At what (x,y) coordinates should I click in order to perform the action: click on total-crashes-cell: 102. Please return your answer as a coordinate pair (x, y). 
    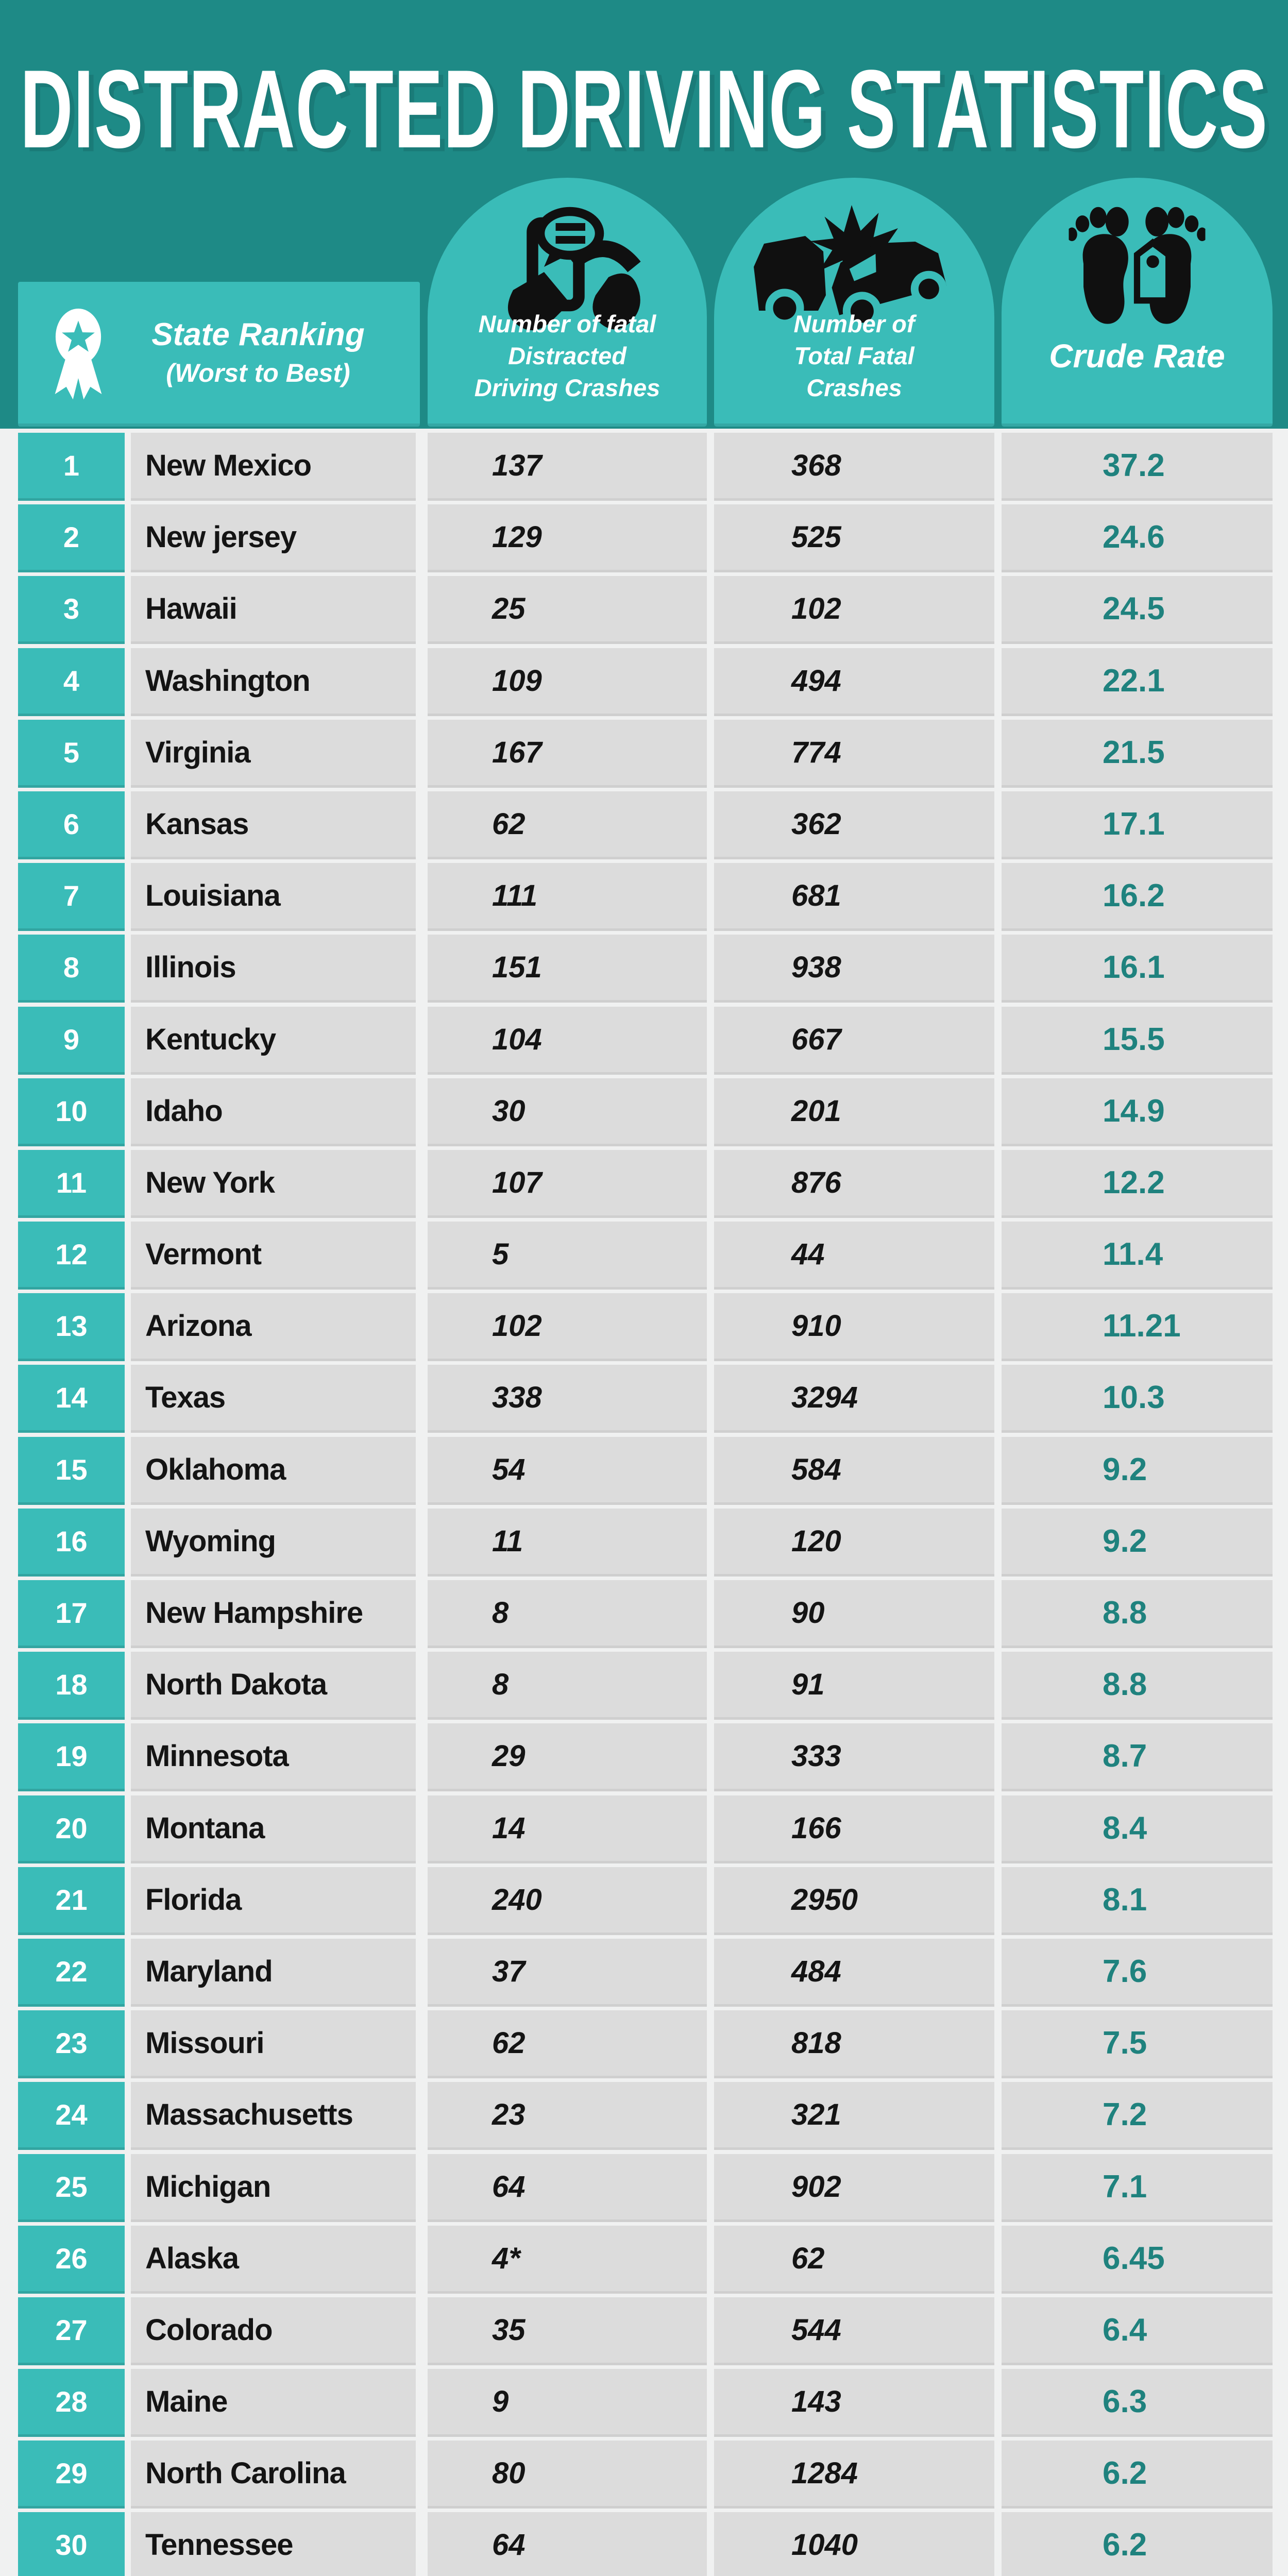
    Looking at the image, I should click on (854, 610).